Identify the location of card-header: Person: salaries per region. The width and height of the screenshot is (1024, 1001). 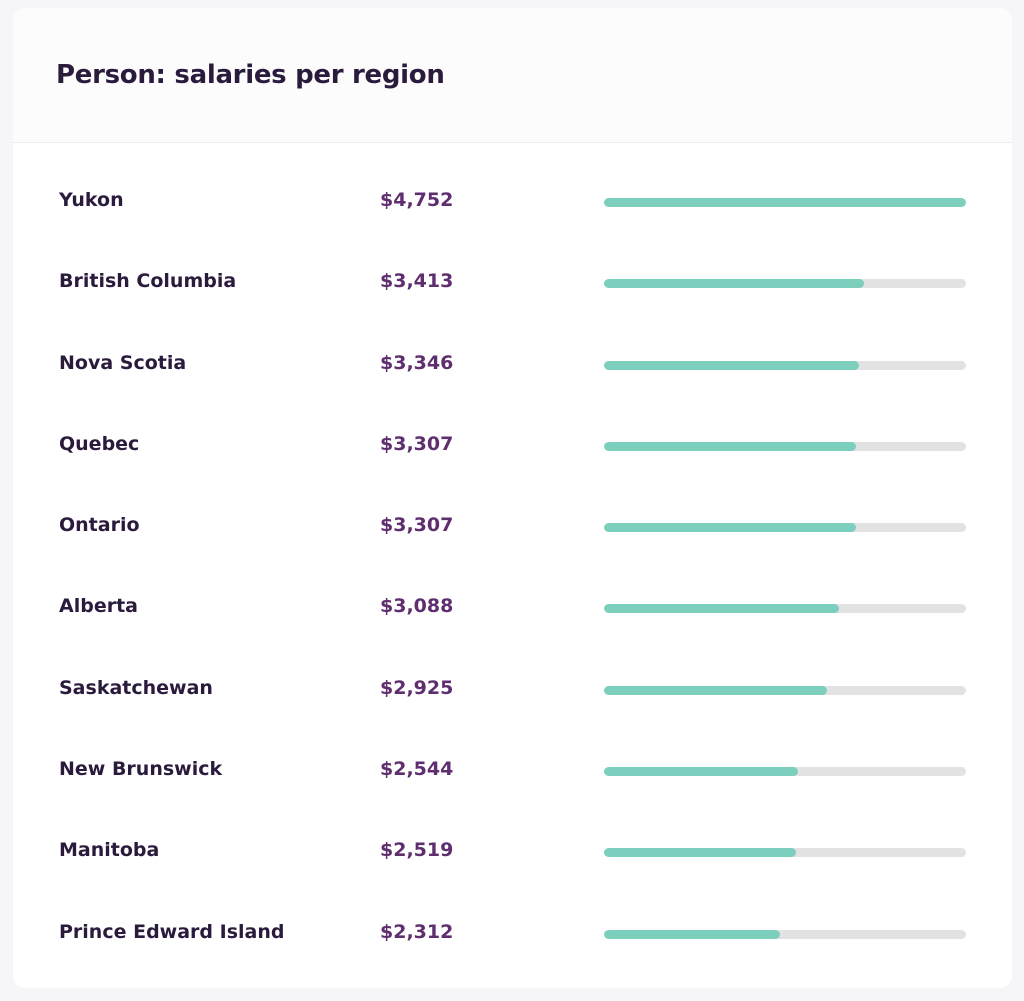
(512, 75).